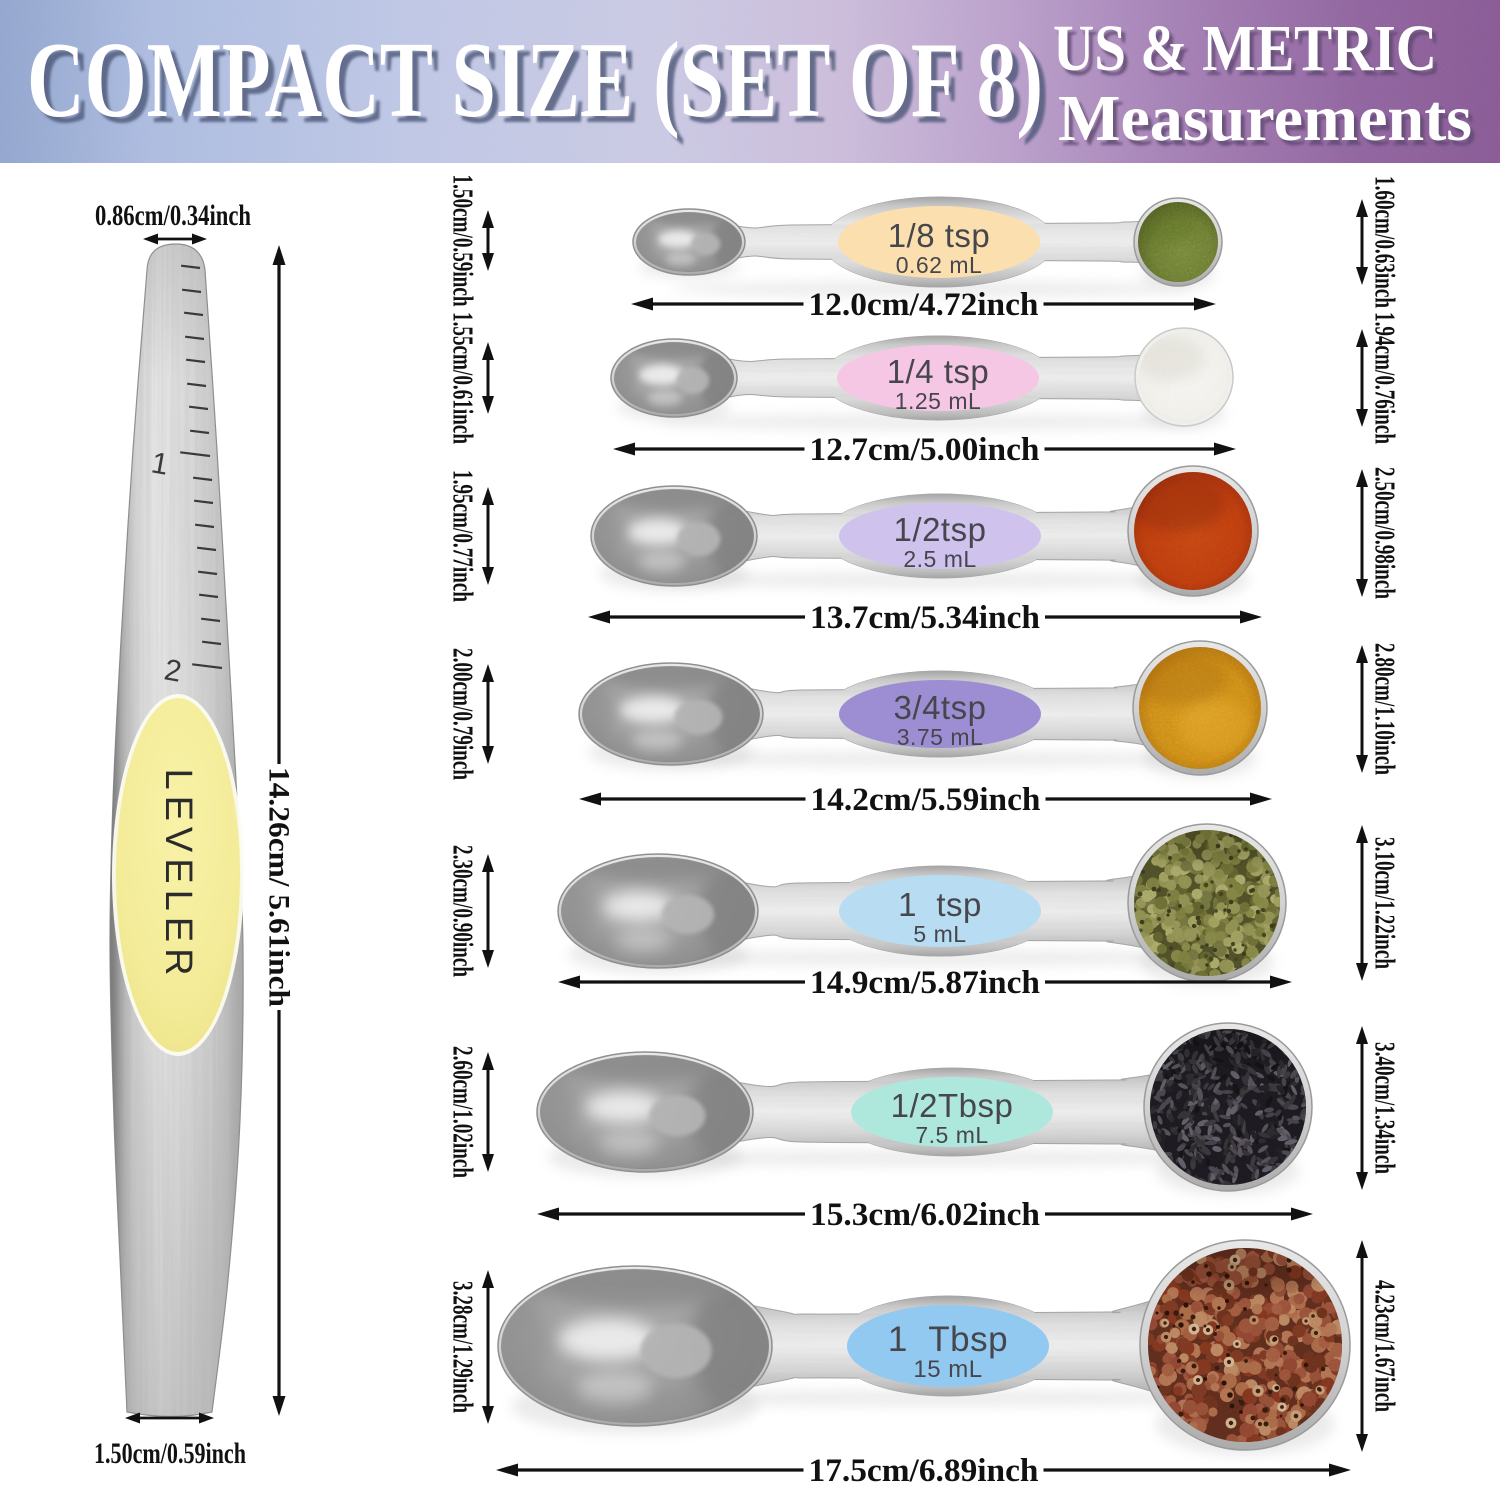  I want to click on svg-text: 3.40cm/1.34inch, so click(1384, 1108).